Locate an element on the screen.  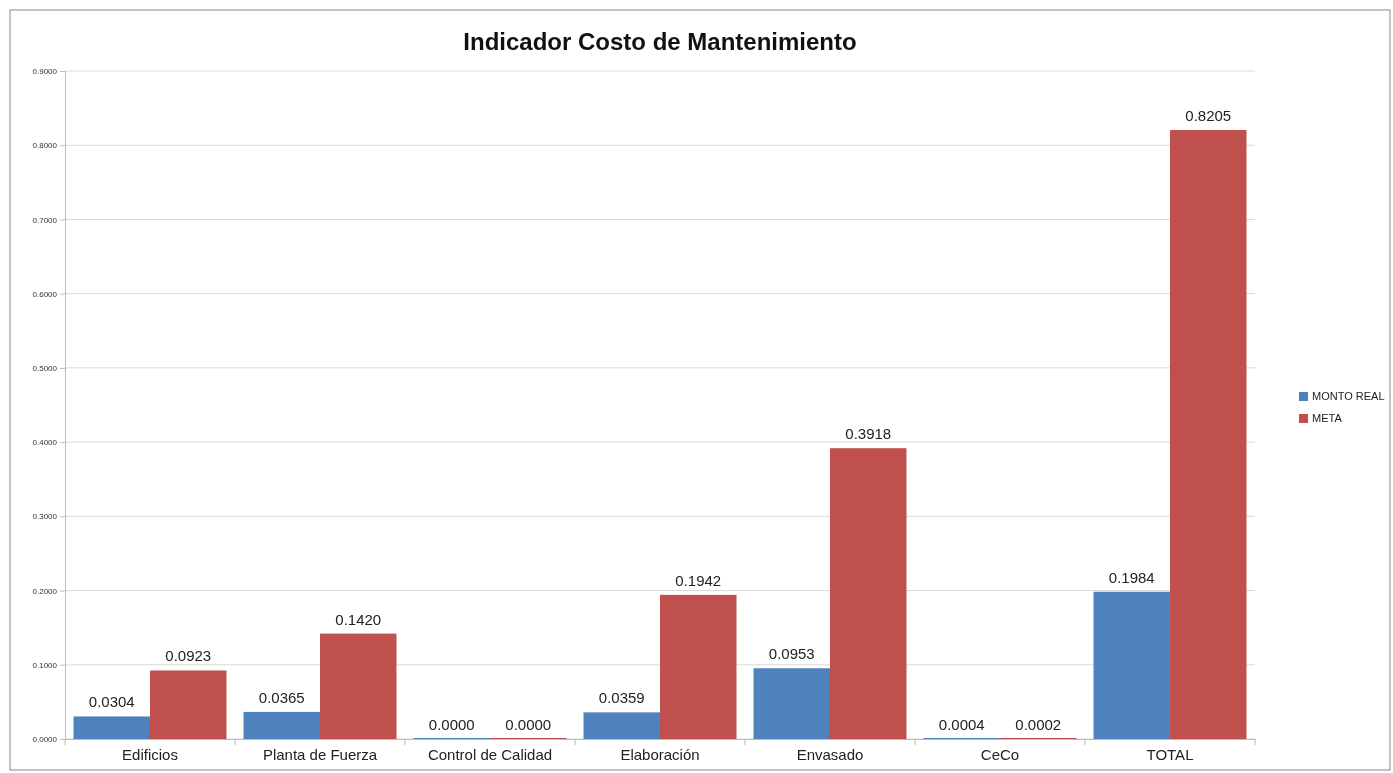
x-tick-label: Control de Calidad is located at coordinates (490, 754).